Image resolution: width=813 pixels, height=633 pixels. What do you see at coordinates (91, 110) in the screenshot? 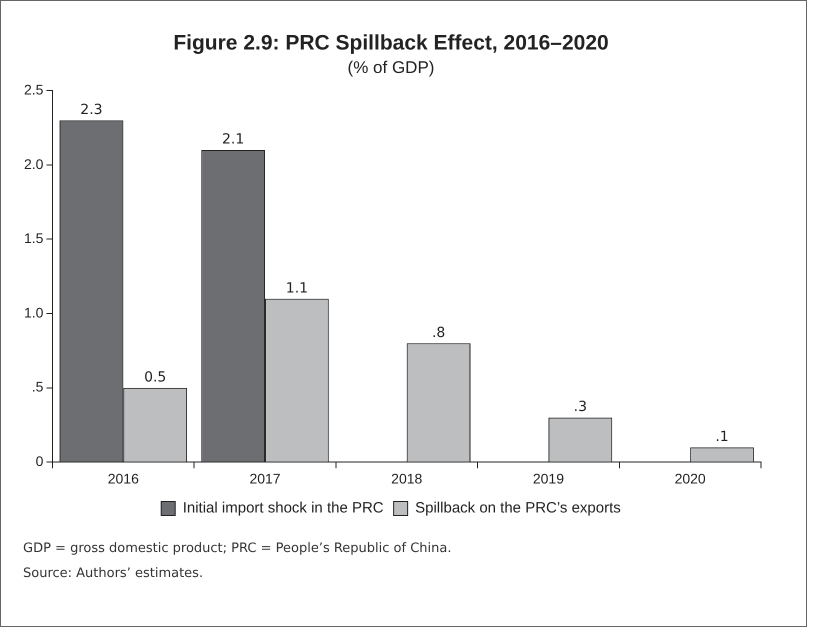
I see `data-label: 2.3` at bounding box center [91, 110].